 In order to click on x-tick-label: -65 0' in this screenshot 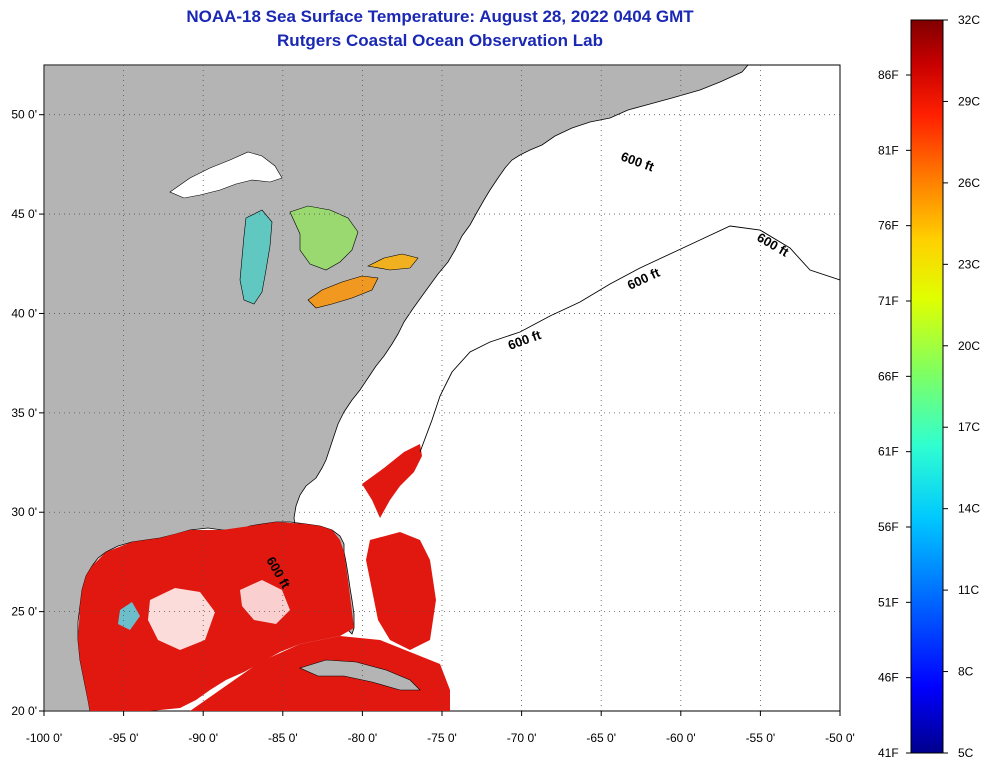, I will do `click(601, 738)`.